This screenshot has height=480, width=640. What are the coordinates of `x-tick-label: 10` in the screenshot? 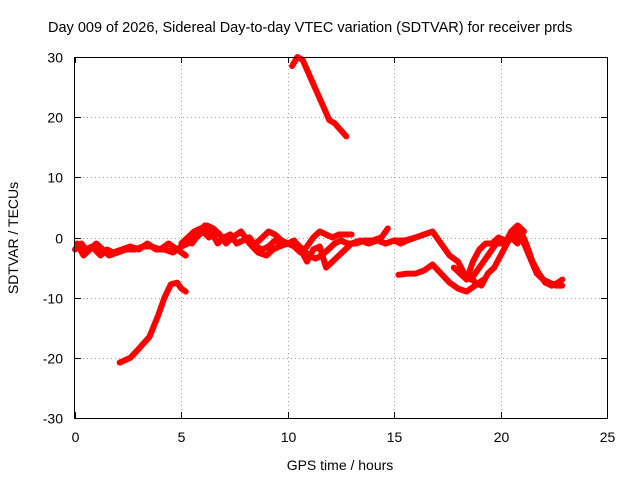 It's located at (289, 437).